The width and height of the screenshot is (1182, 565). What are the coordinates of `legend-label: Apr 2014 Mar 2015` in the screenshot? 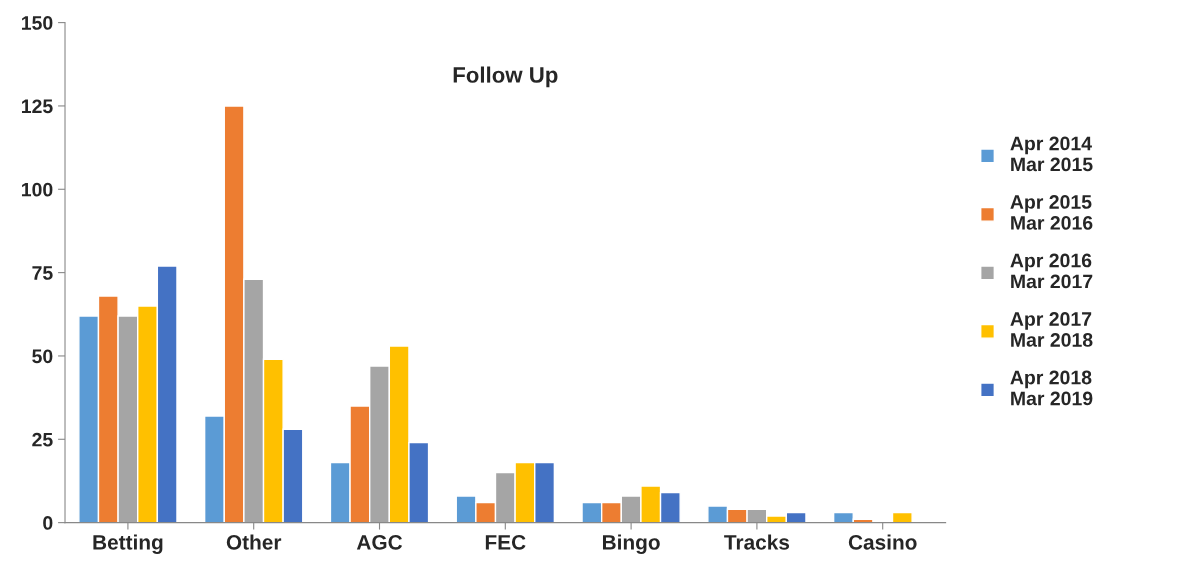 It's located at (1051, 154).